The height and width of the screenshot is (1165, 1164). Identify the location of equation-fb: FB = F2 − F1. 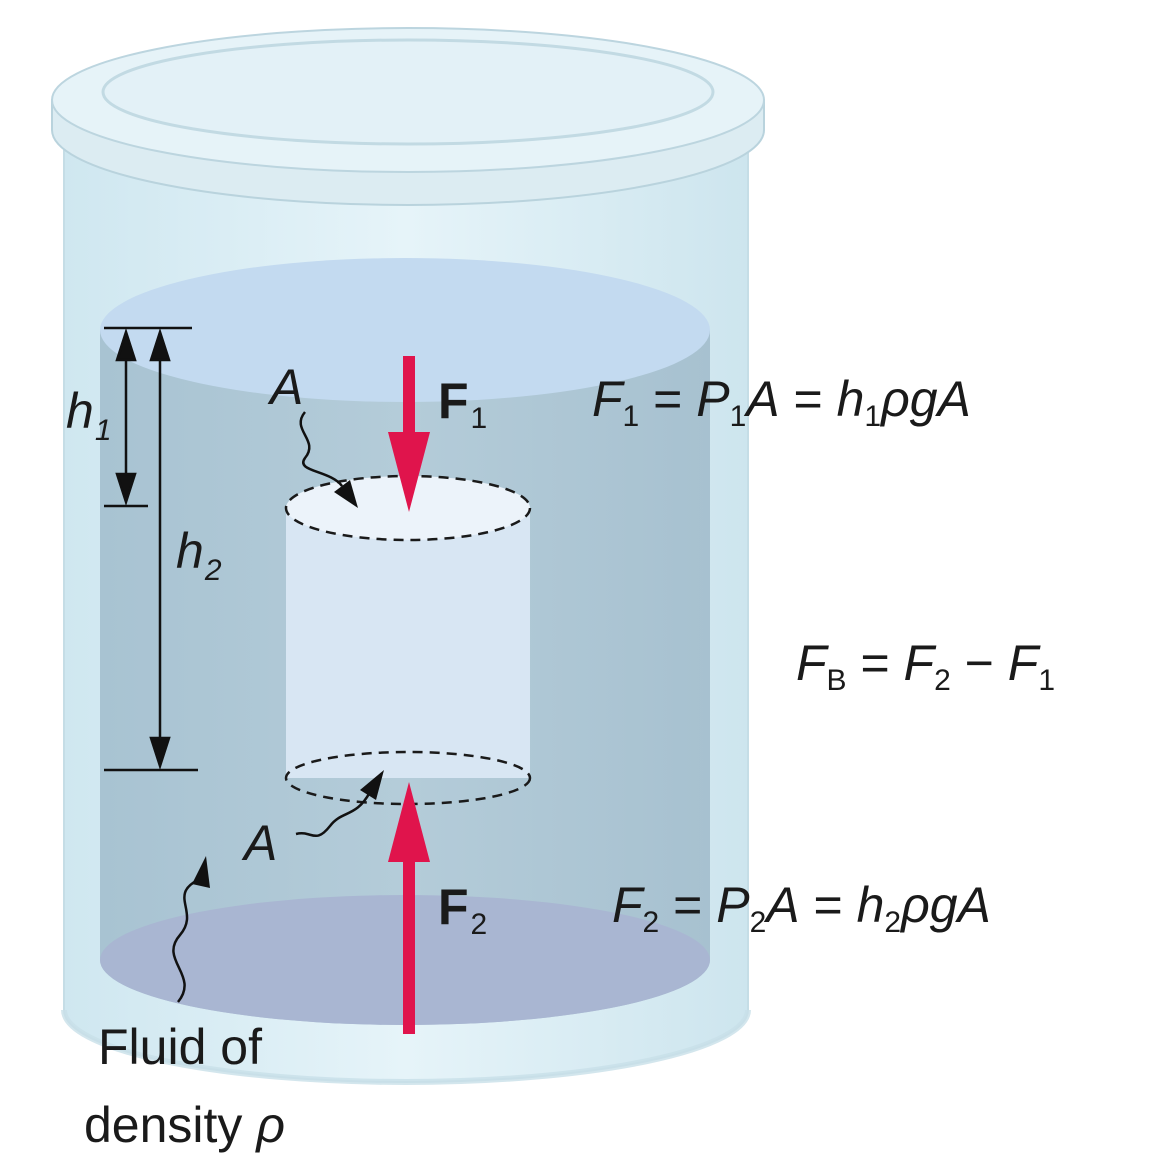
(925, 666).